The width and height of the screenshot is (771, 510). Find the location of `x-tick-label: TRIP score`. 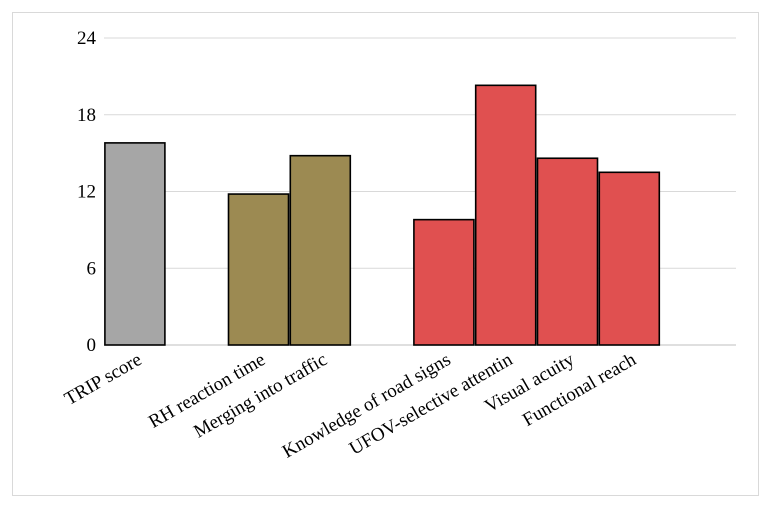

x-tick-label: TRIP score is located at coordinates (103, 379).